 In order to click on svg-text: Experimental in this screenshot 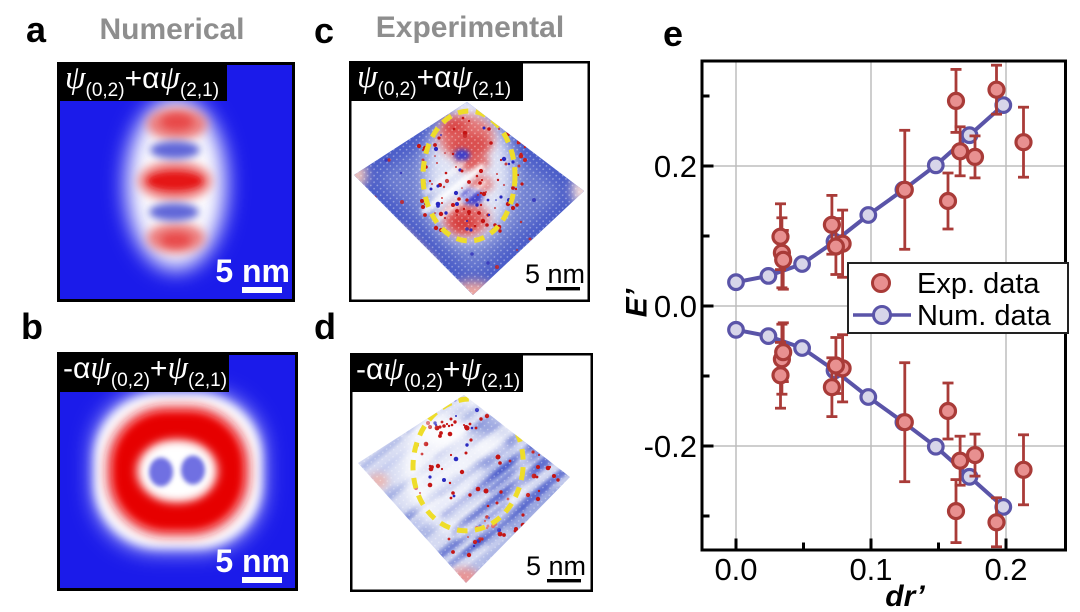, I will do `click(470, 27)`.